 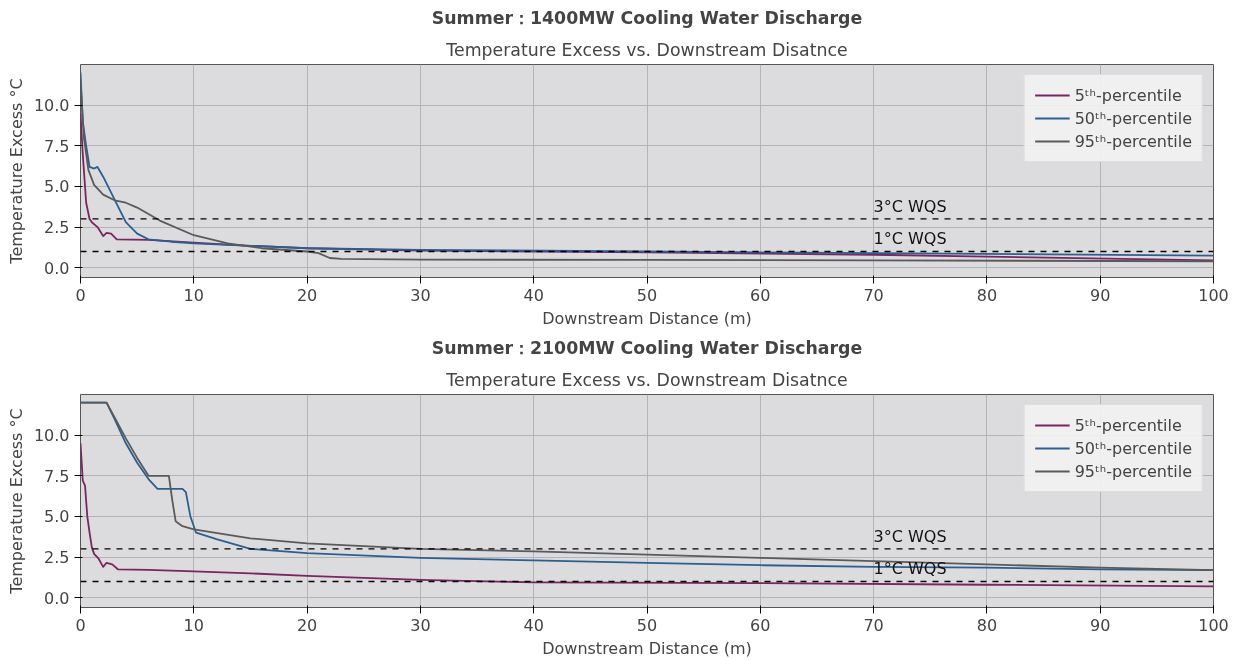 What do you see at coordinates (910, 239) in the screenshot?
I see `ref-line-label: 1°C WQS` at bounding box center [910, 239].